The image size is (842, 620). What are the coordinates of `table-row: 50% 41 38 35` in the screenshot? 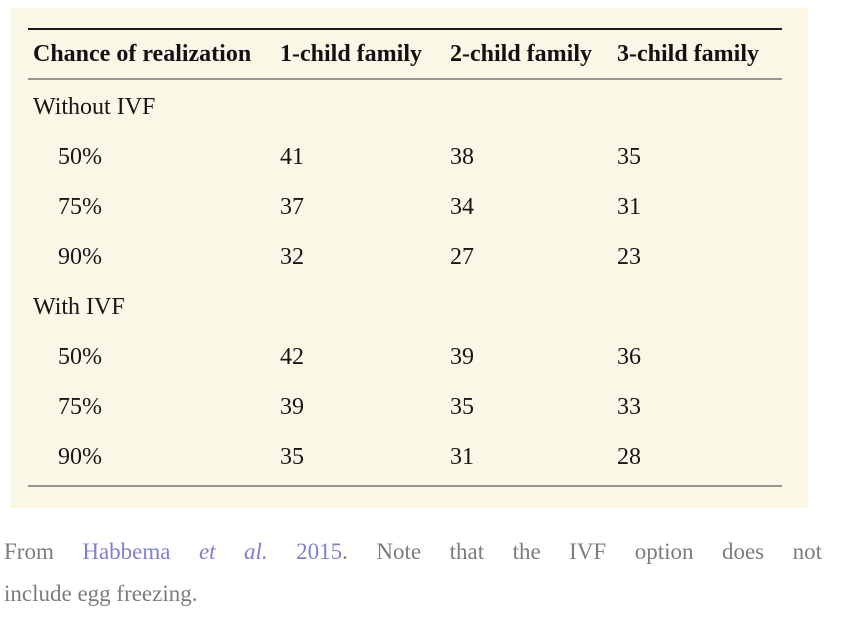 It's located at (405, 157).